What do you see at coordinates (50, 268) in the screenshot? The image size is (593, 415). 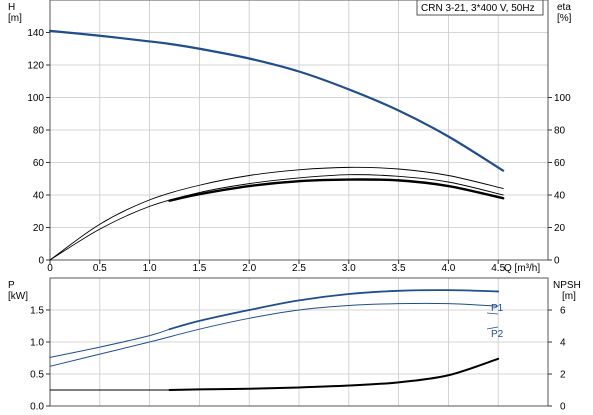 I see `x-tick-label-0: 0` at bounding box center [50, 268].